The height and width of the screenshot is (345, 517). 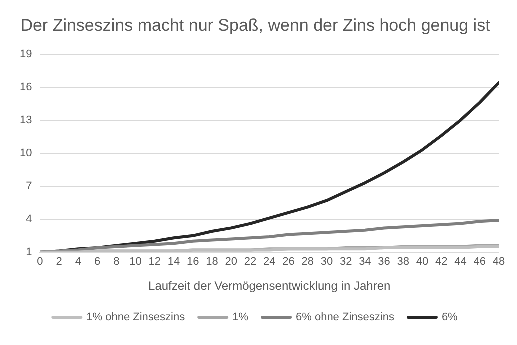 What do you see at coordinates (136, 262) in the screenshot?
I see `x-tick-label: 10` at bounding box center [136, 262].